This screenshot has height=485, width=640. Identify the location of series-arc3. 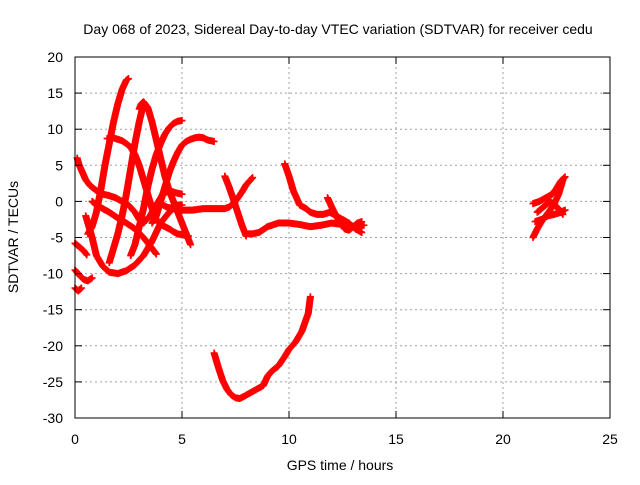
(81, 249).